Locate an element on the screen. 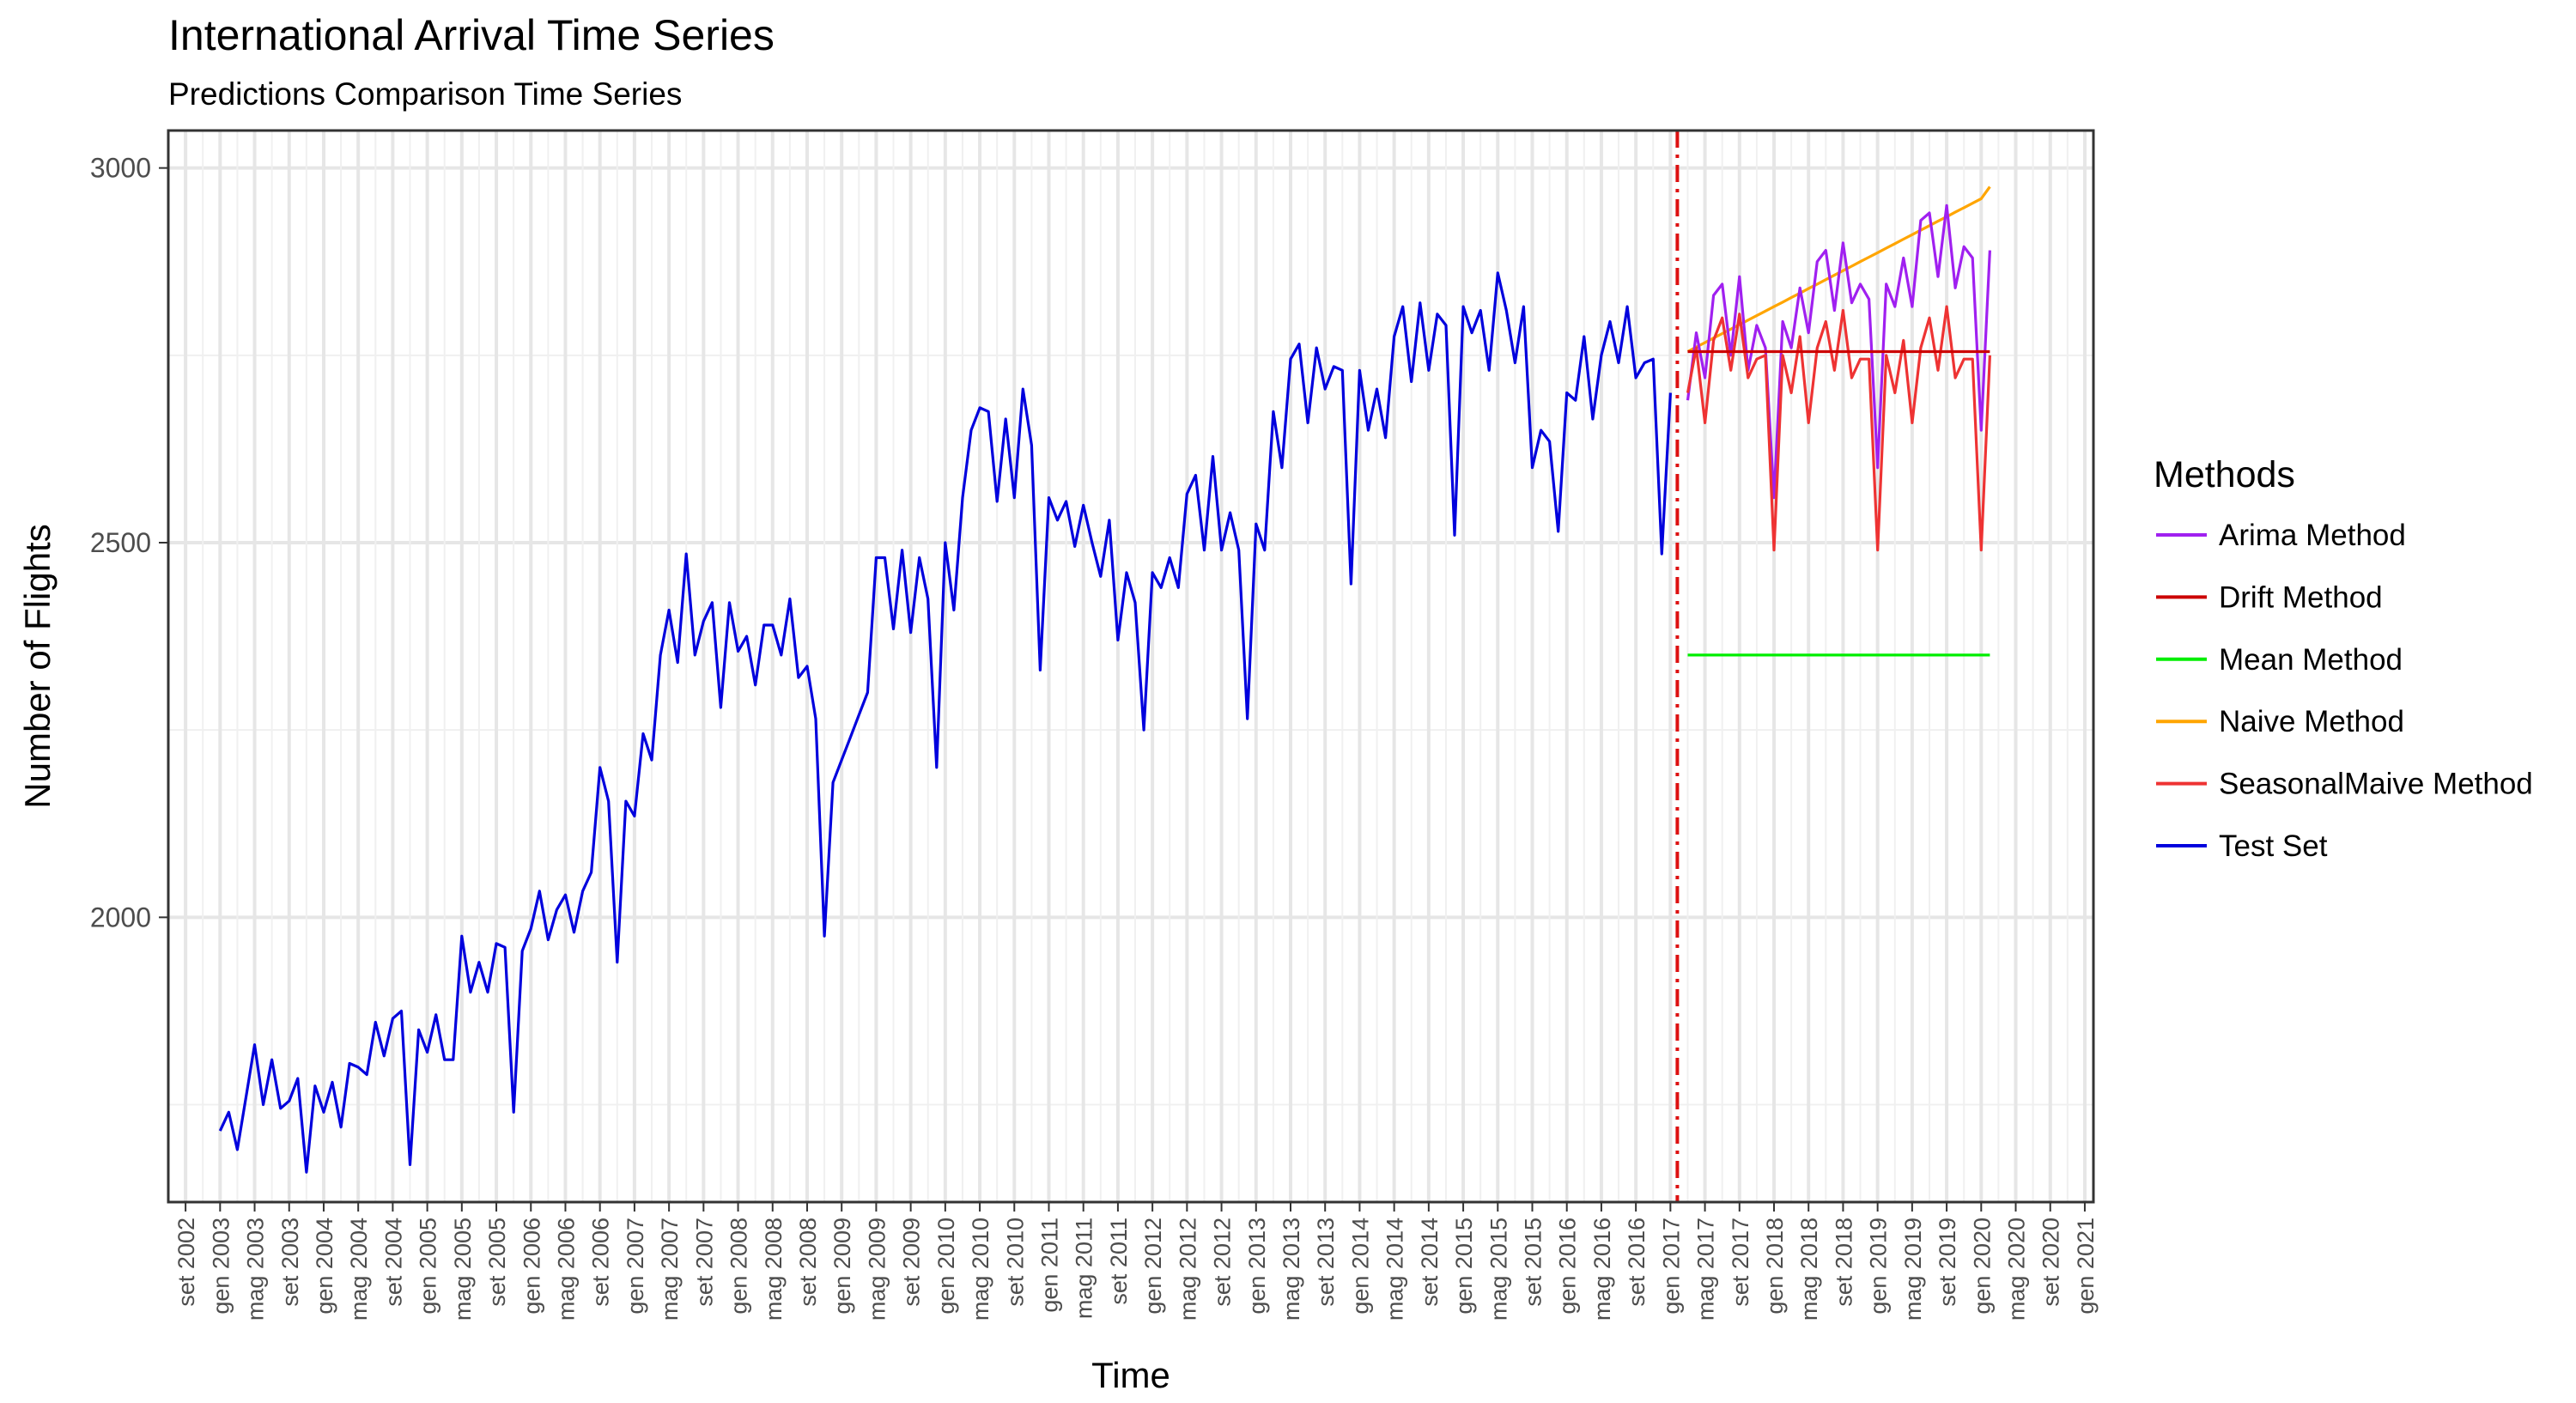  x-tick-label: gen 2019 is located at coordinates (1879, 1266).